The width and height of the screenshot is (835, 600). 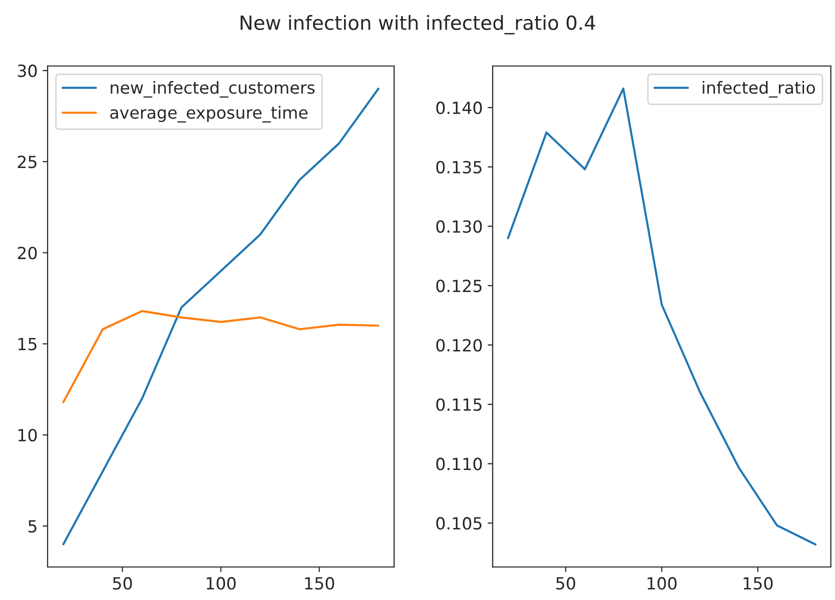 I want to click on y-tick-label: 5, so click(x=32, y=526).